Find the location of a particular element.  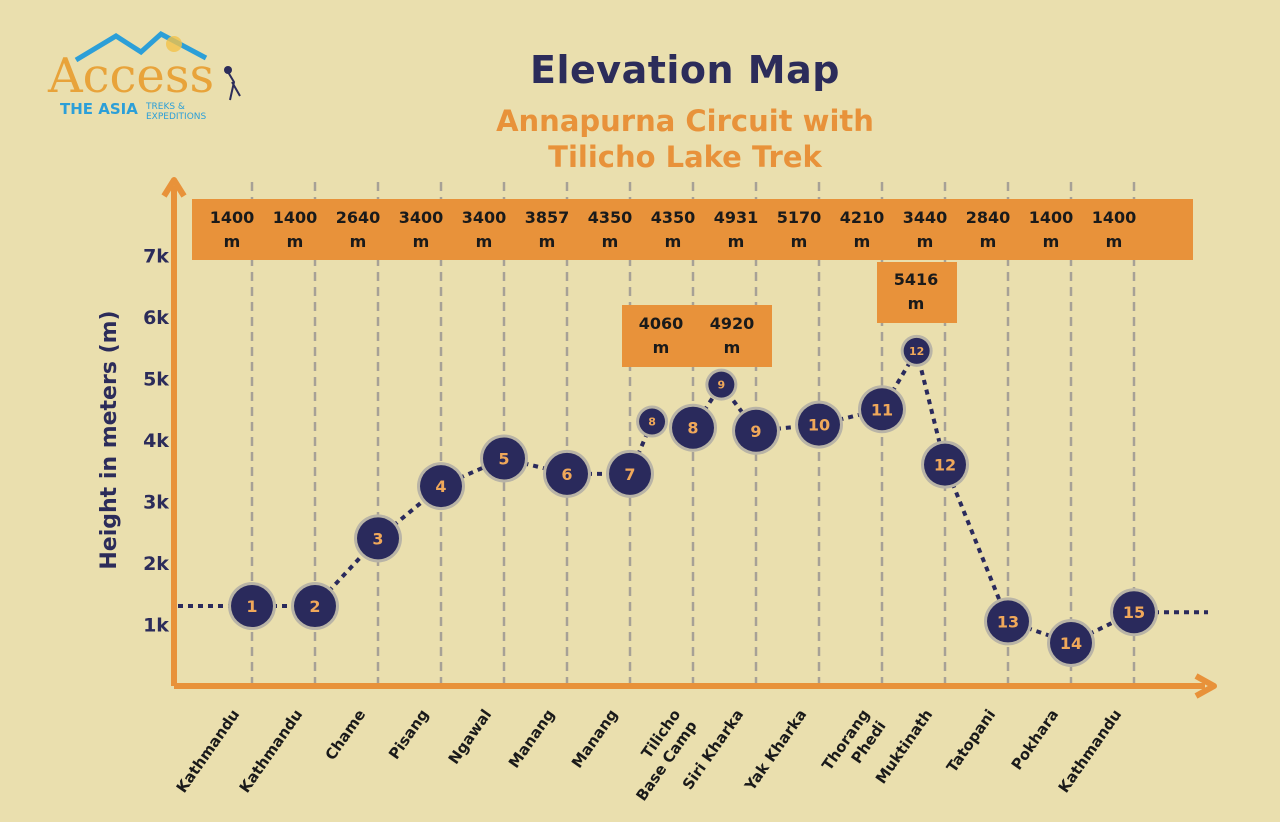

day-marker-label: 1 is located at coordinates (251, 606).